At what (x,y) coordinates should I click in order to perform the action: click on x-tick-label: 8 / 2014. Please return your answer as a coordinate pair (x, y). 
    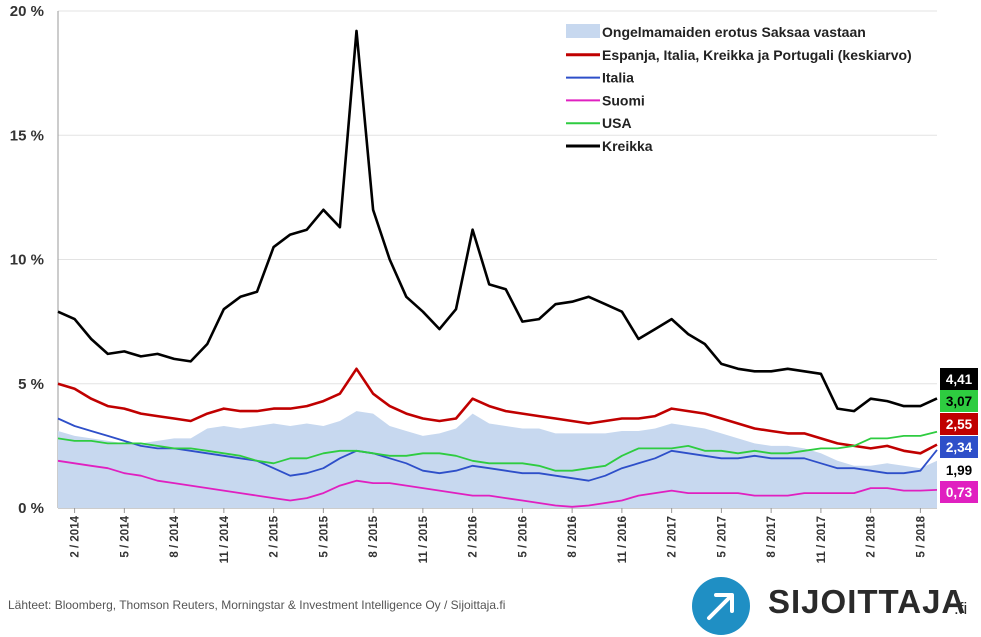
    Looking at the image, I should click on (175, 536).